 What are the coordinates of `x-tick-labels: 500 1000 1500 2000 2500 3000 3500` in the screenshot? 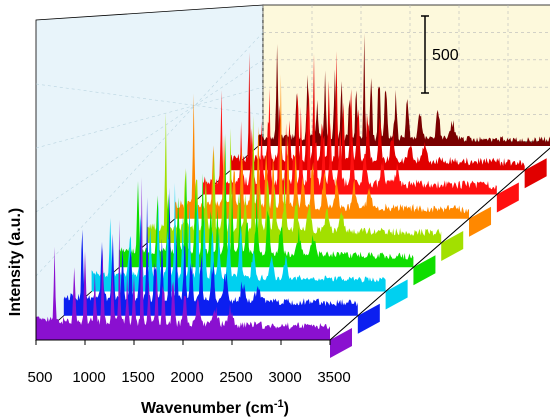 It's located at (188, 377).